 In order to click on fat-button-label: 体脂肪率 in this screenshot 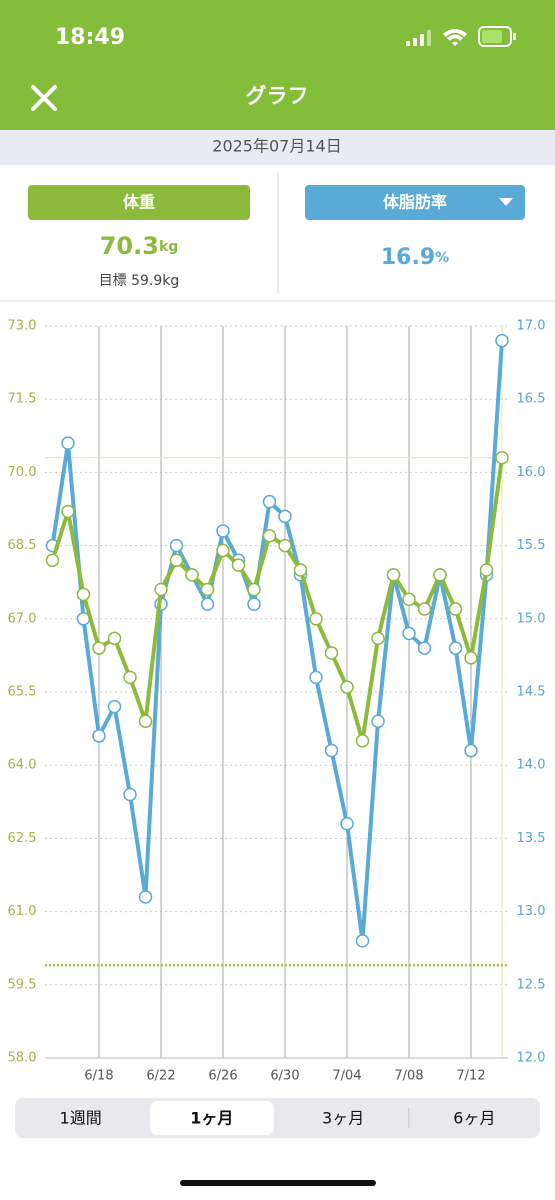, I will do `click(415, 202)`.